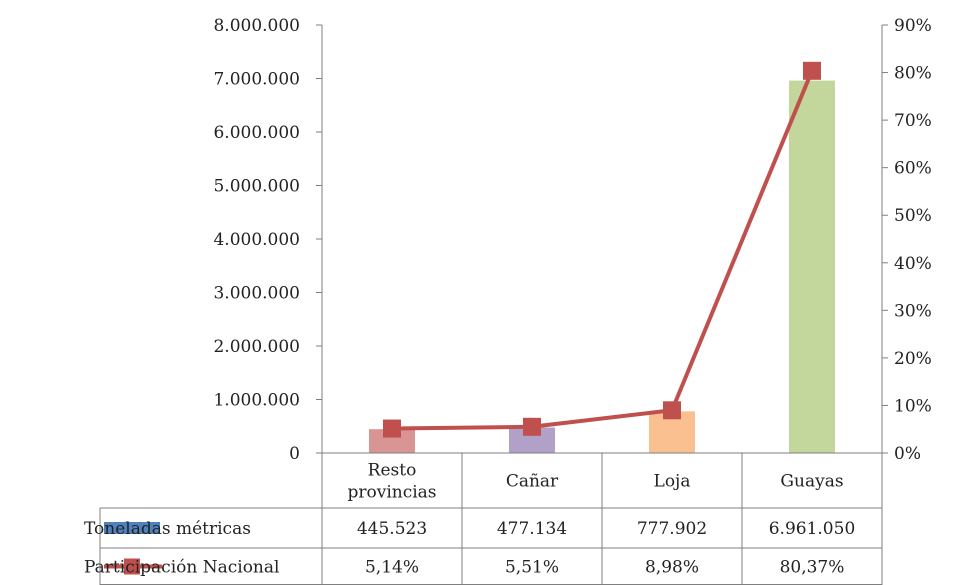 The width and height of the screenshot is (954, 585). I want to click on table-value-line: 5,14%, so click(392, 568).